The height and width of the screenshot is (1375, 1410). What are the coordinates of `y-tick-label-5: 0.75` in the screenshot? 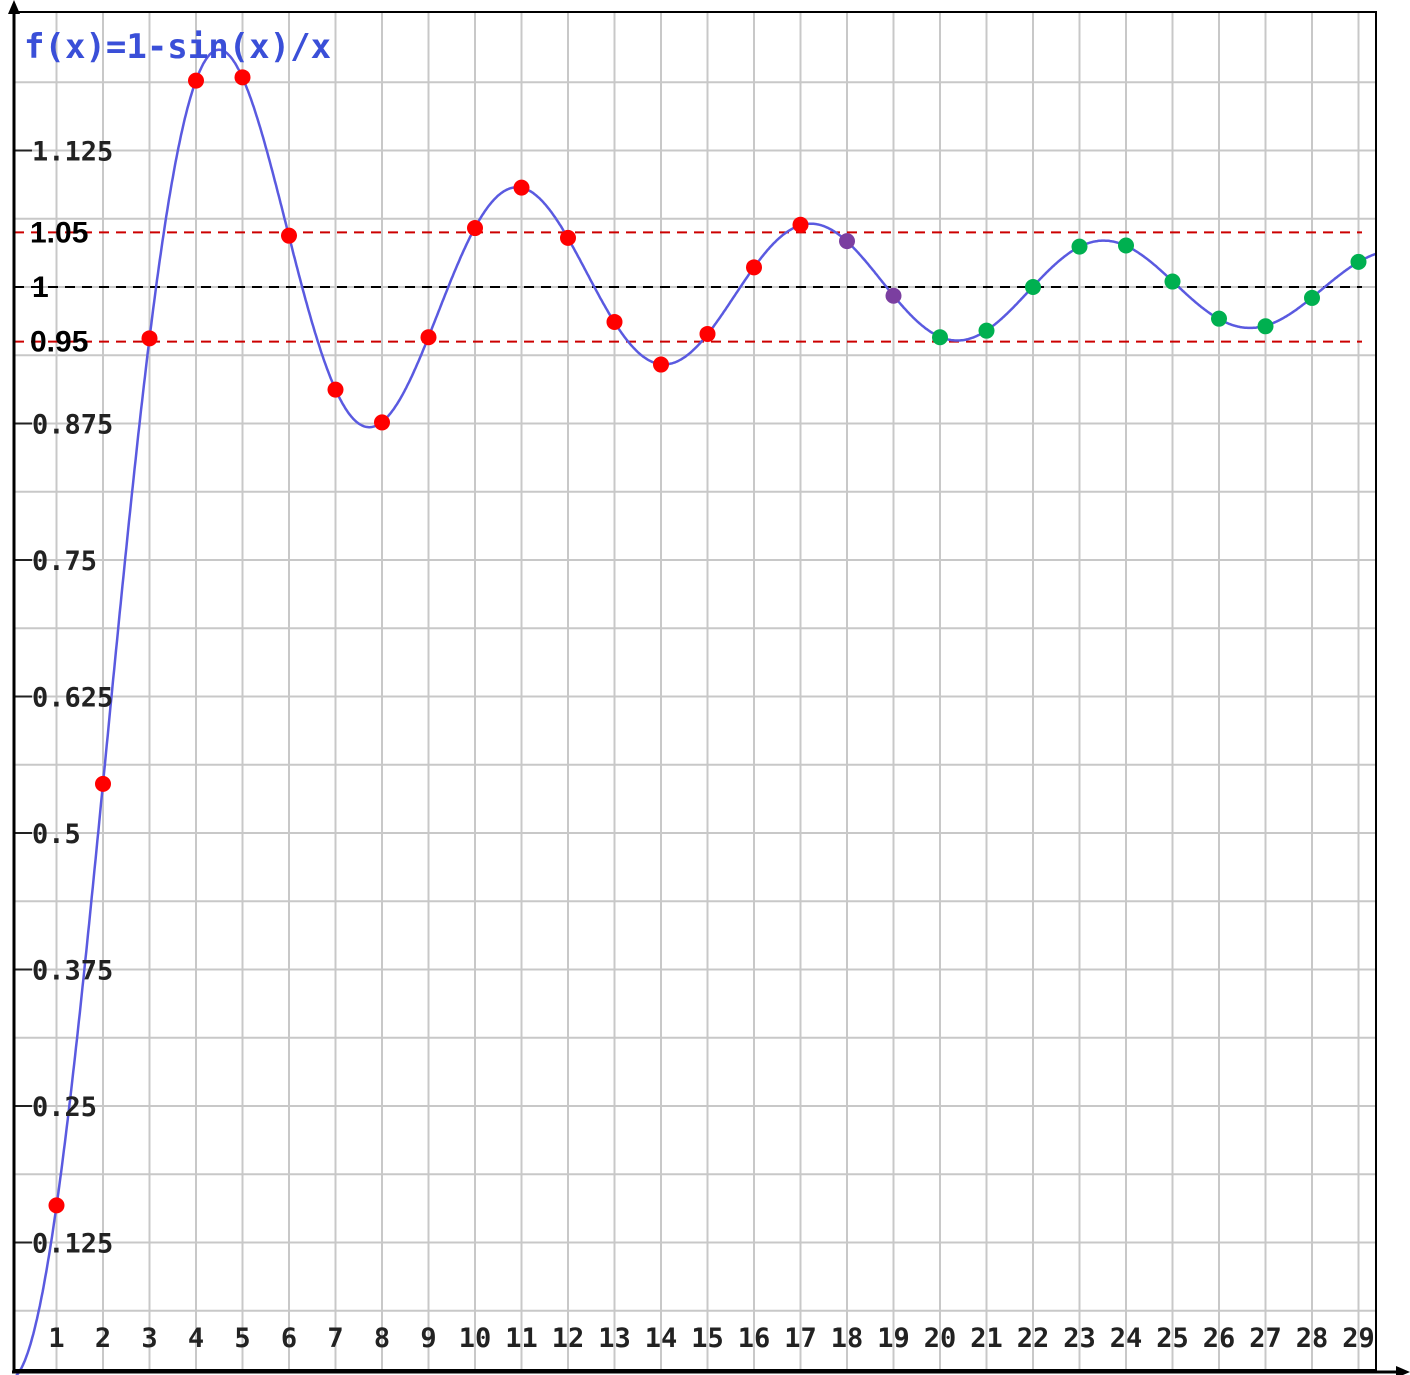 It's located at (64, 561).